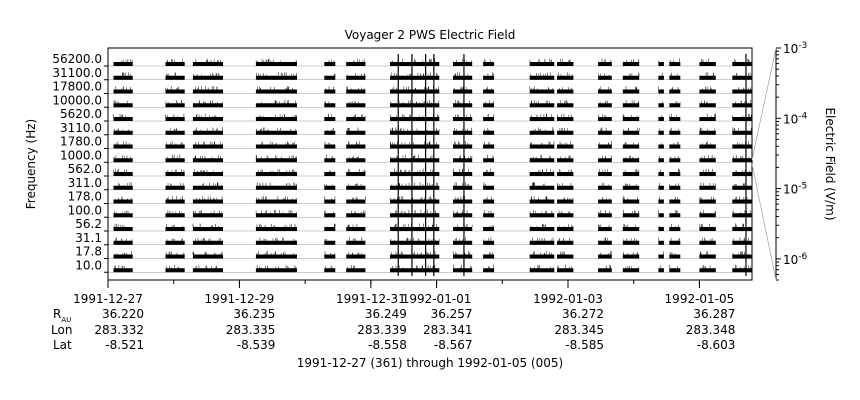 This screenshot has width=860, height=400. What do you see at coordinates (779, 161) in the screenshot?
I see `colorbar: 10-3 10-4 10-5 10-6` at bounding box center [779, 161].